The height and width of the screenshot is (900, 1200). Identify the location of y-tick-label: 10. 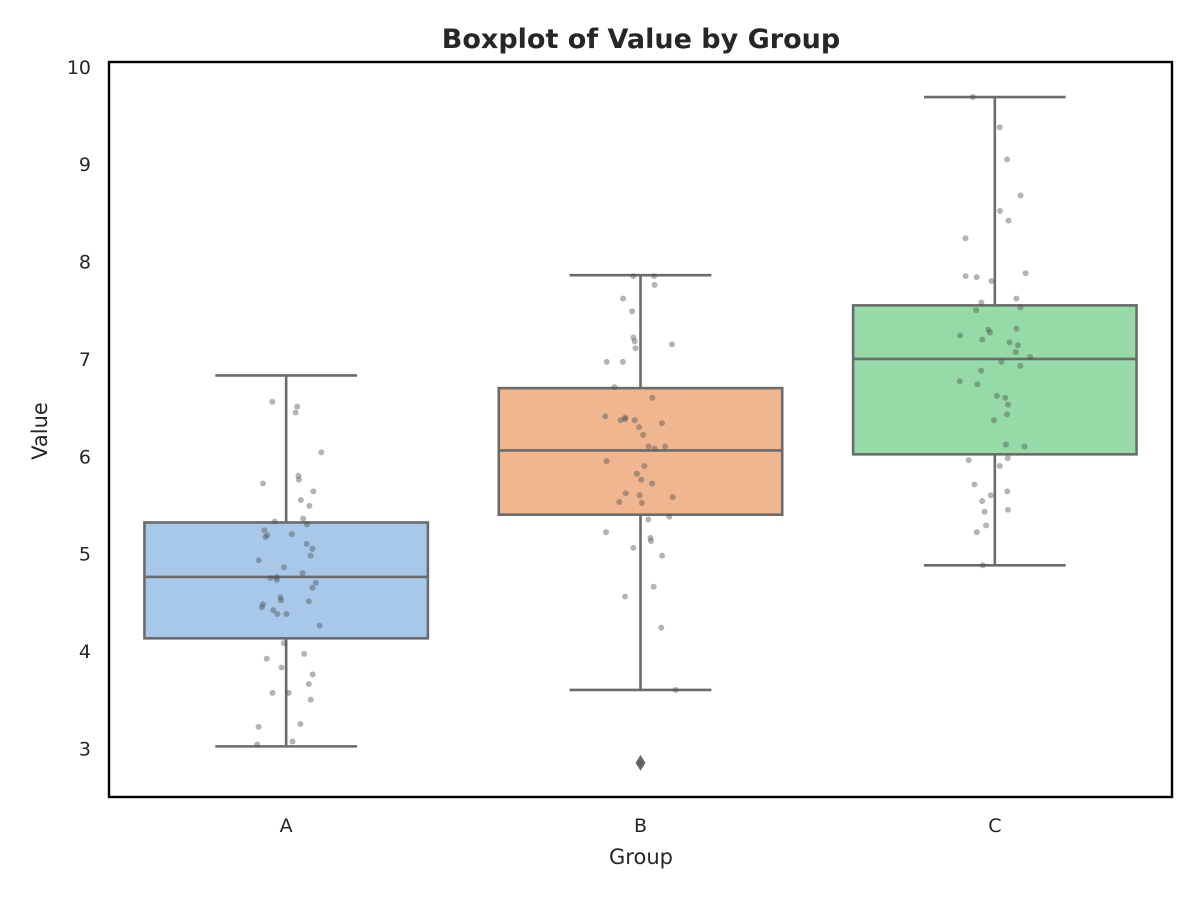
(79, 68).